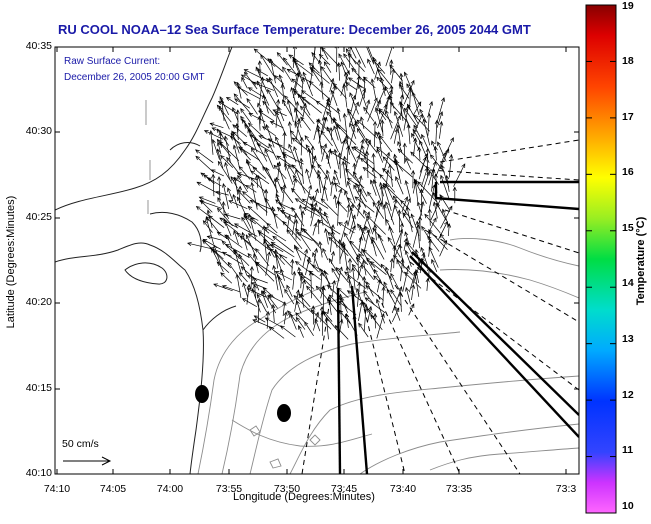  I want to click on x-tick-label: 74:05, so click(113, 489).